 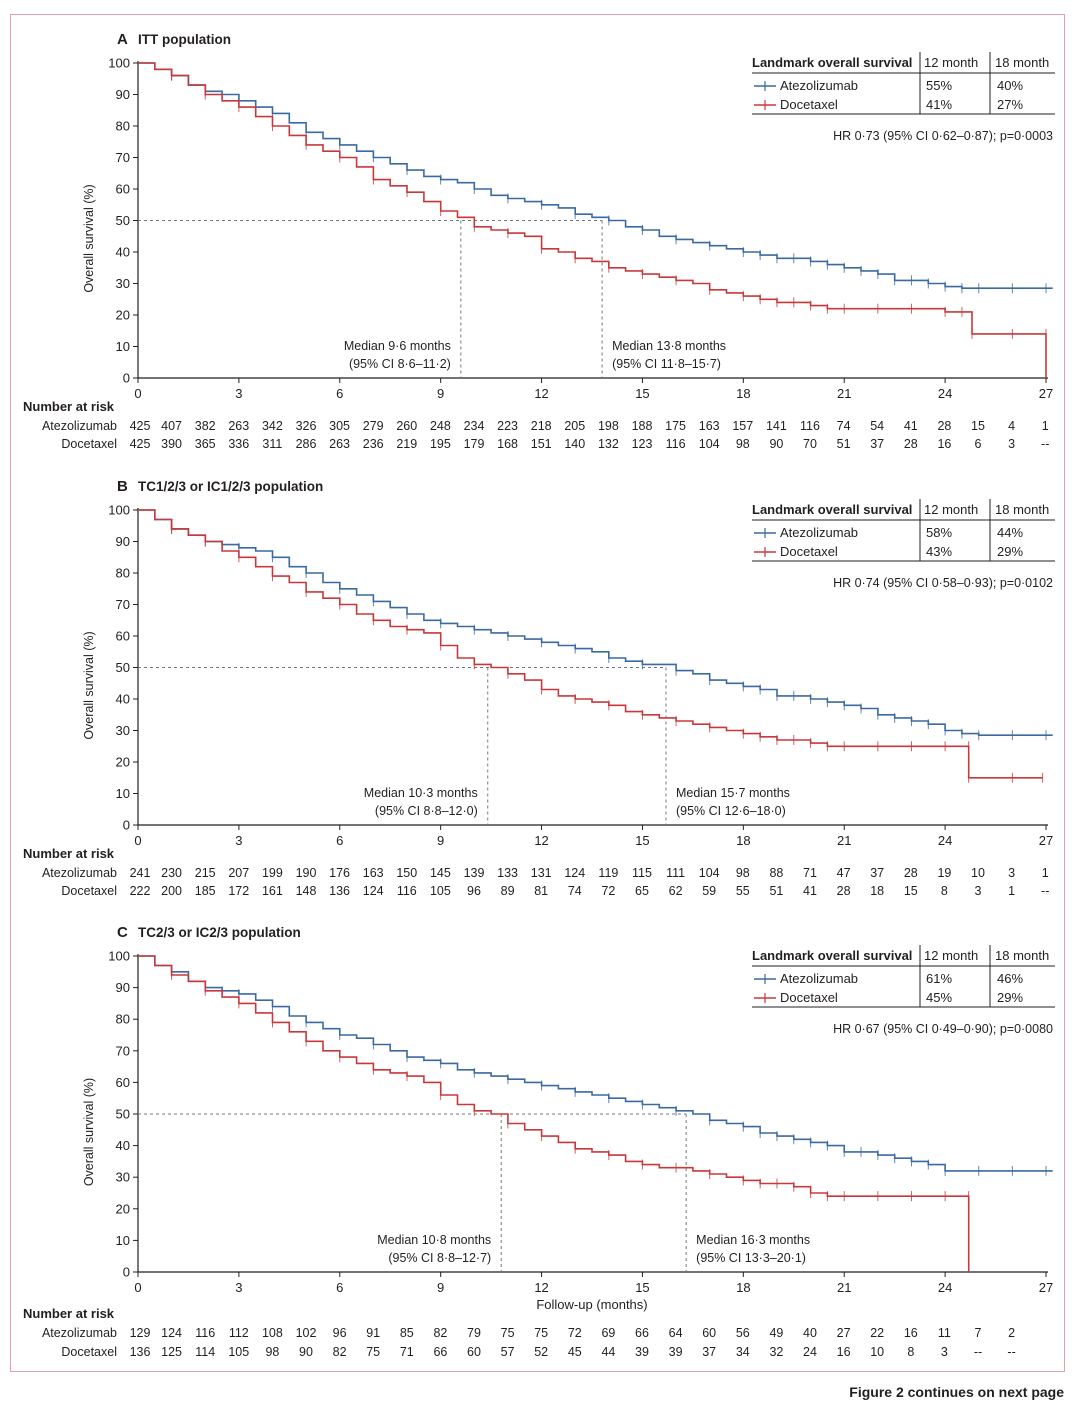 I want to click on risk-value: 111, so click(x=675, y=873).